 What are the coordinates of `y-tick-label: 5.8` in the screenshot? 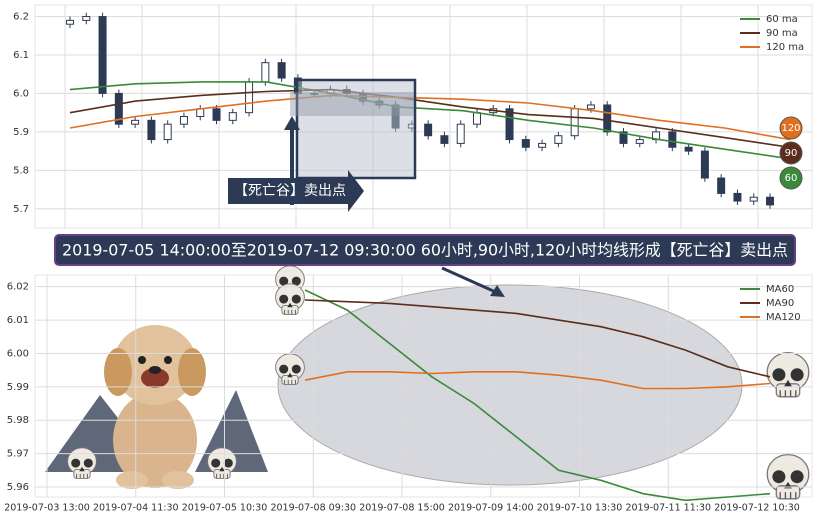 It's located at (21, 170).